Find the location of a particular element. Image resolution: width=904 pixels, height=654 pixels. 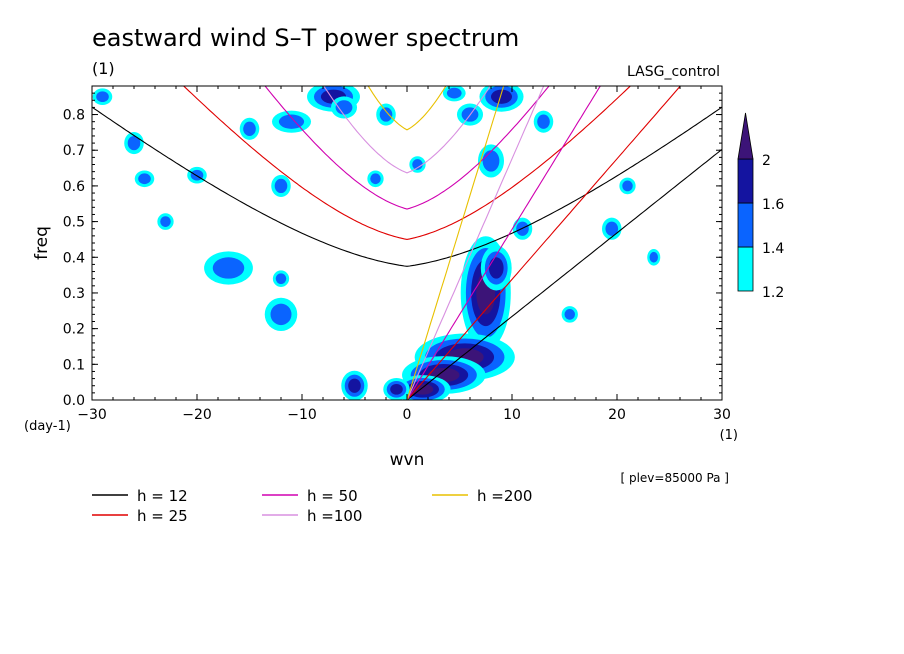

x-tick-label: −20 is located at coordinates (197, 415).